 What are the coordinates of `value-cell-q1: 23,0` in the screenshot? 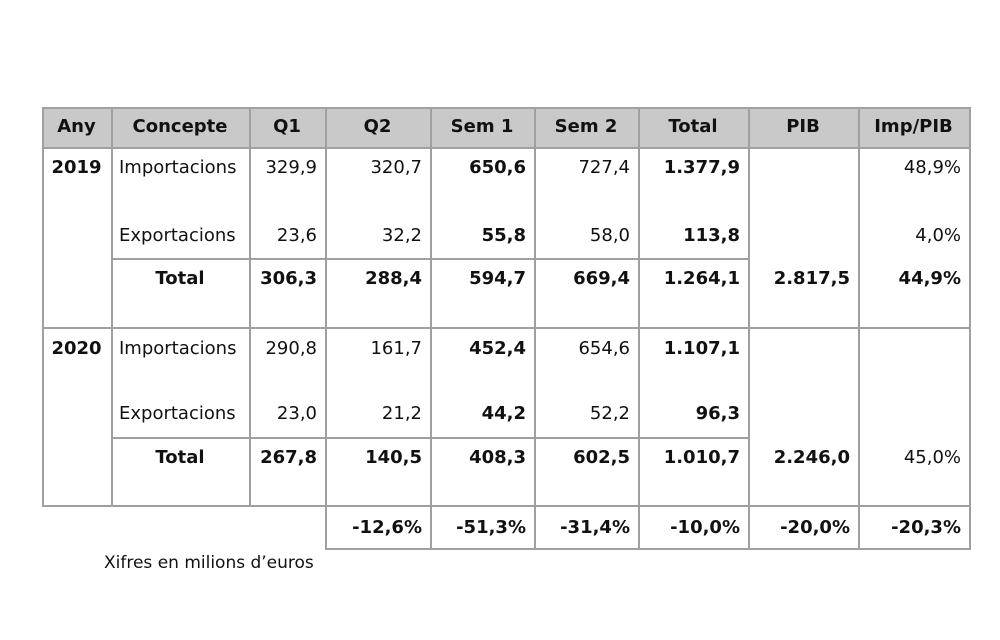 It's located at (296, 413).